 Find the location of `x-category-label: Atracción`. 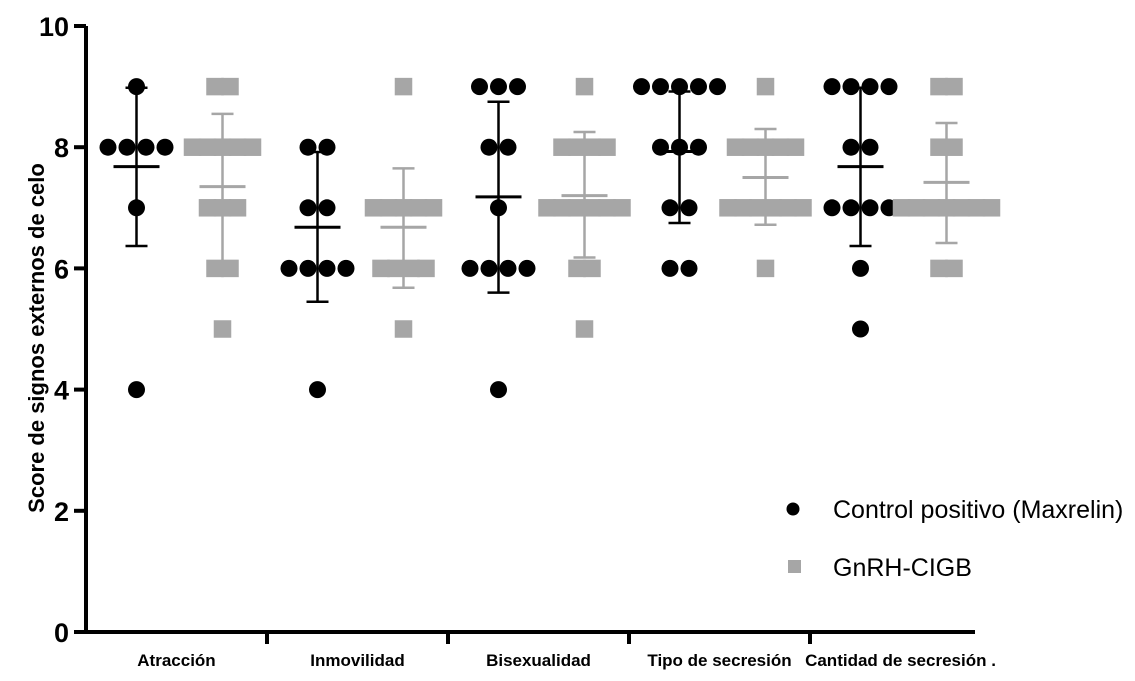

x-category-label: Atracción is located at coordinates (176, 660).